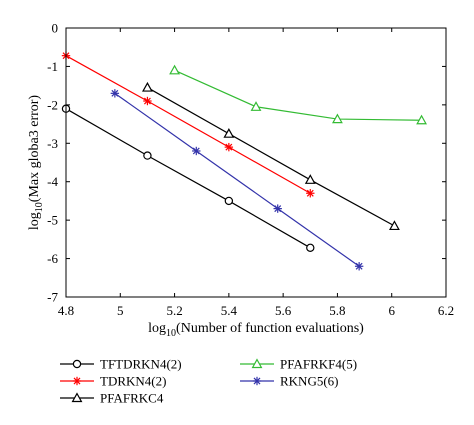 This screenshot has width=474, height=425. What do you see at coordinates (52, 181) in the screenshot?
I see `y-tick-label: -4` at bounding box center [52, 181].